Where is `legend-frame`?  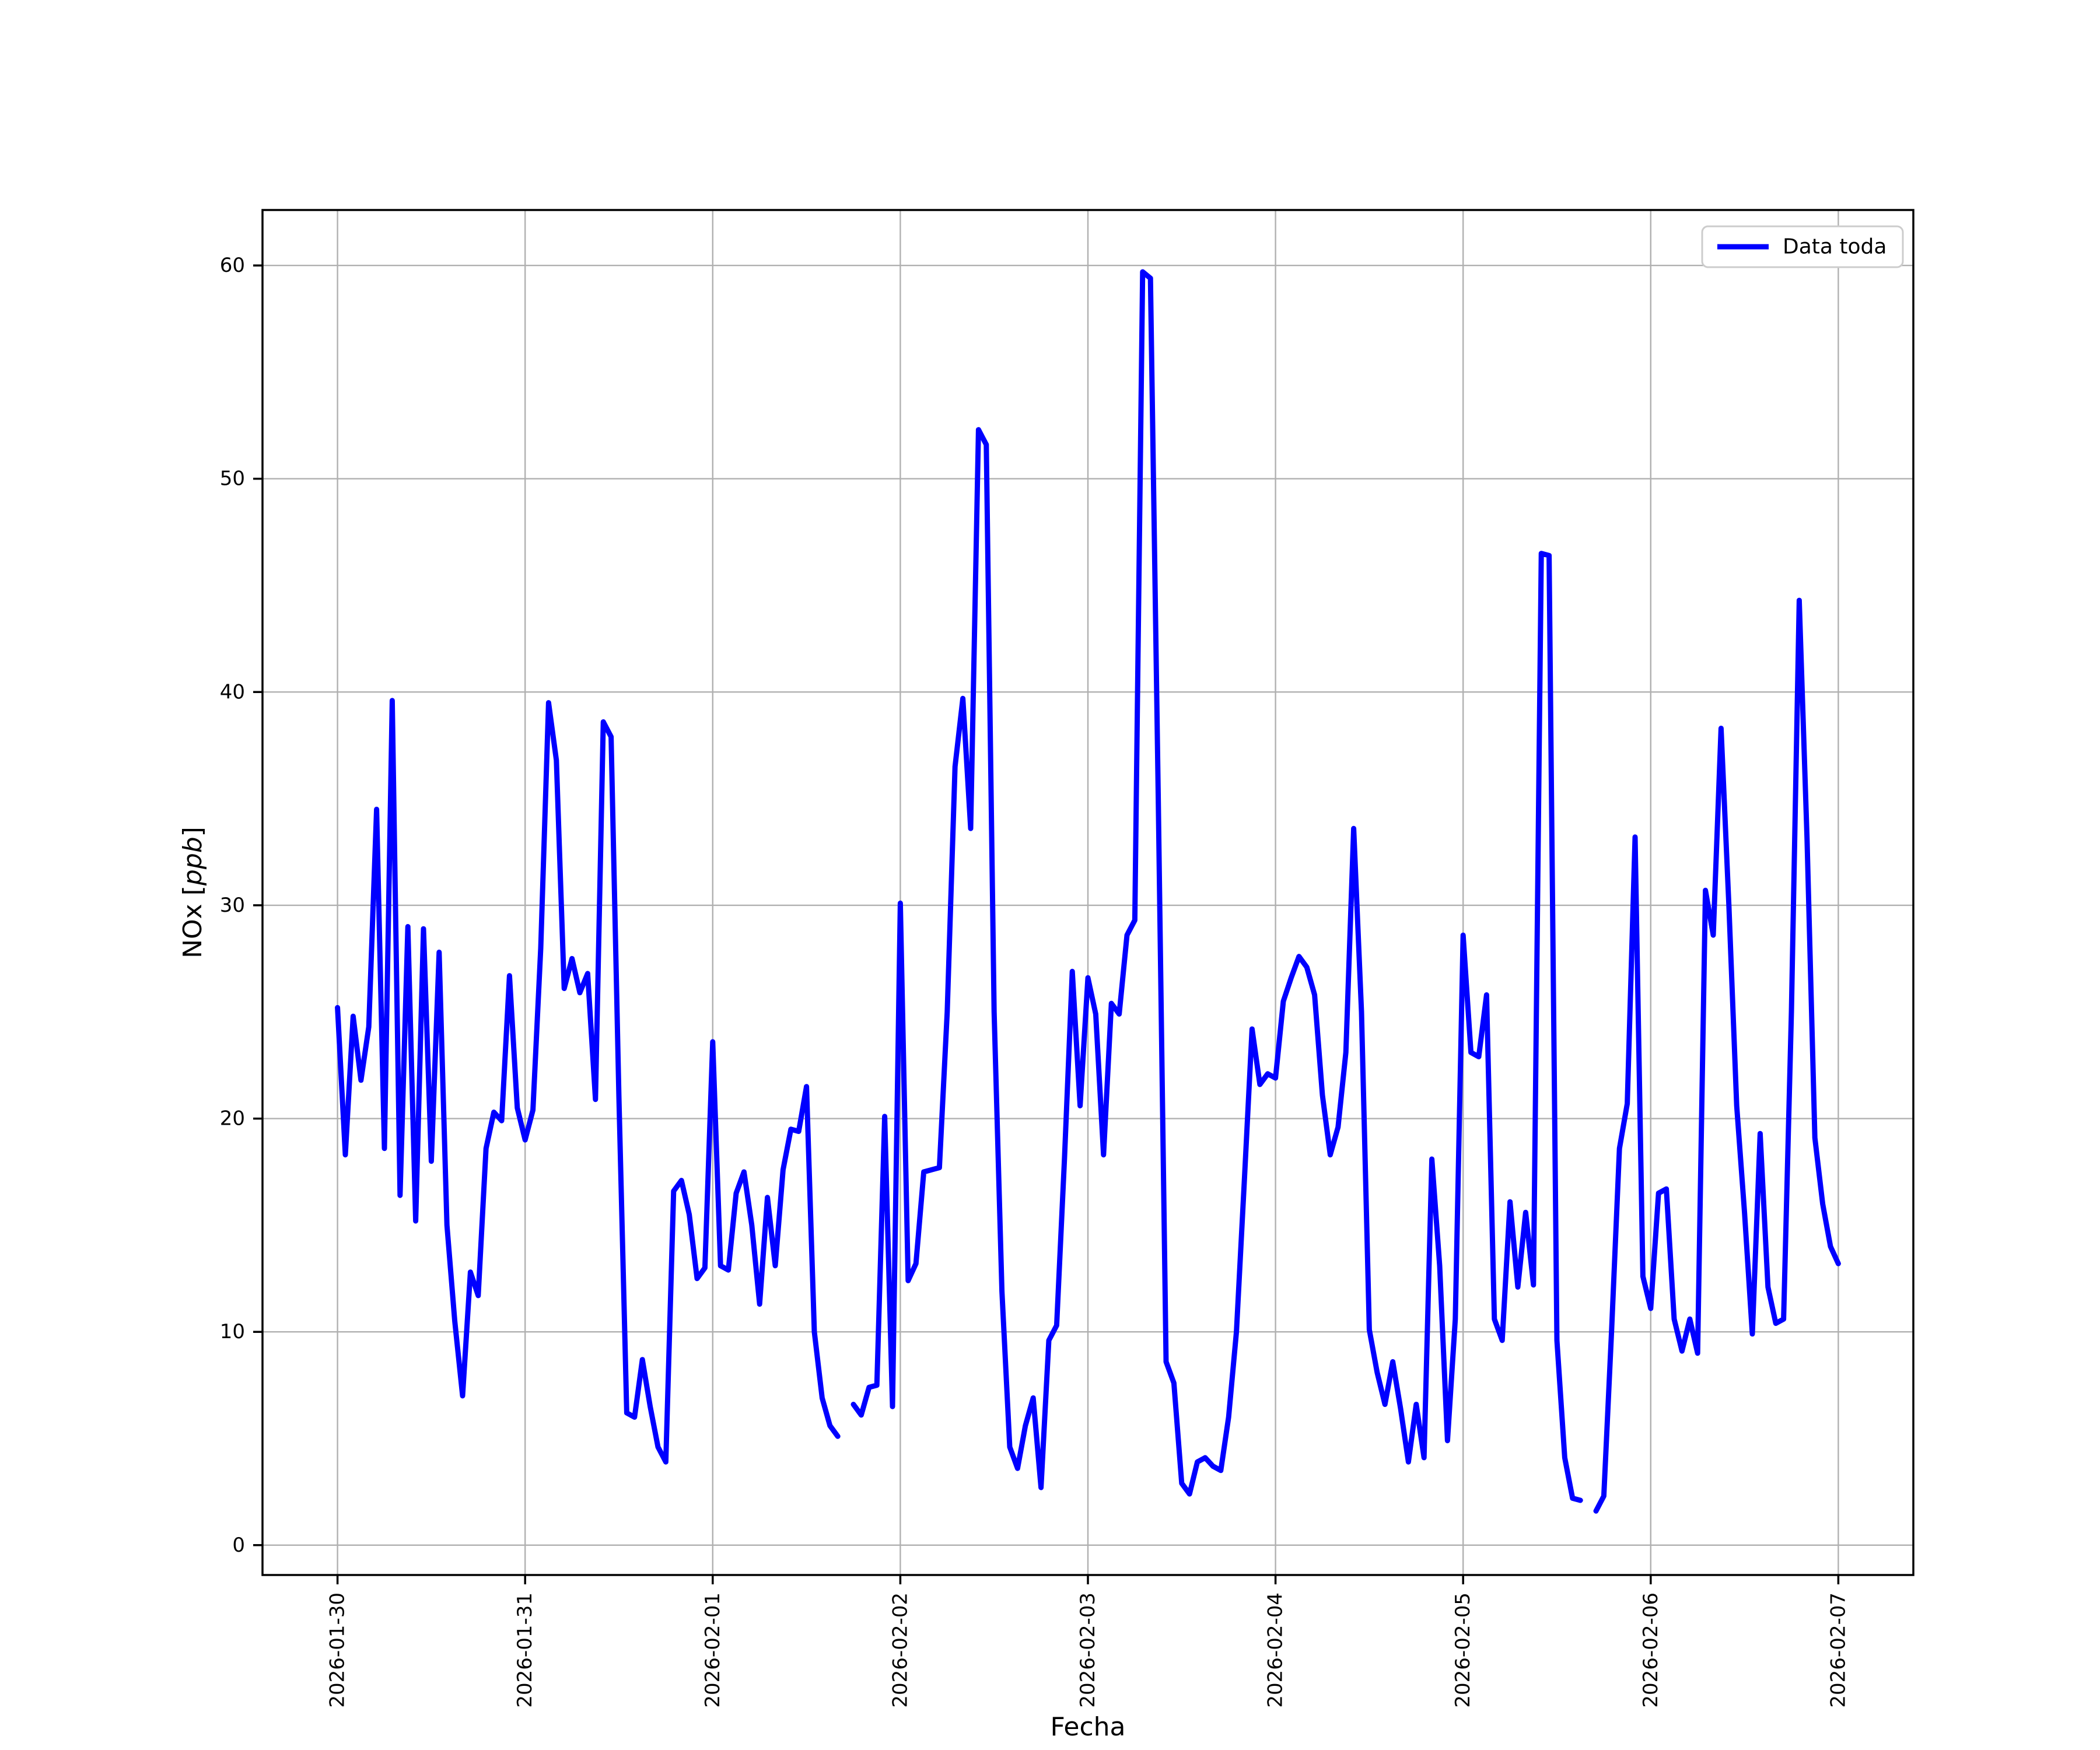 legend-frame is located at coordinates (1803, 246).